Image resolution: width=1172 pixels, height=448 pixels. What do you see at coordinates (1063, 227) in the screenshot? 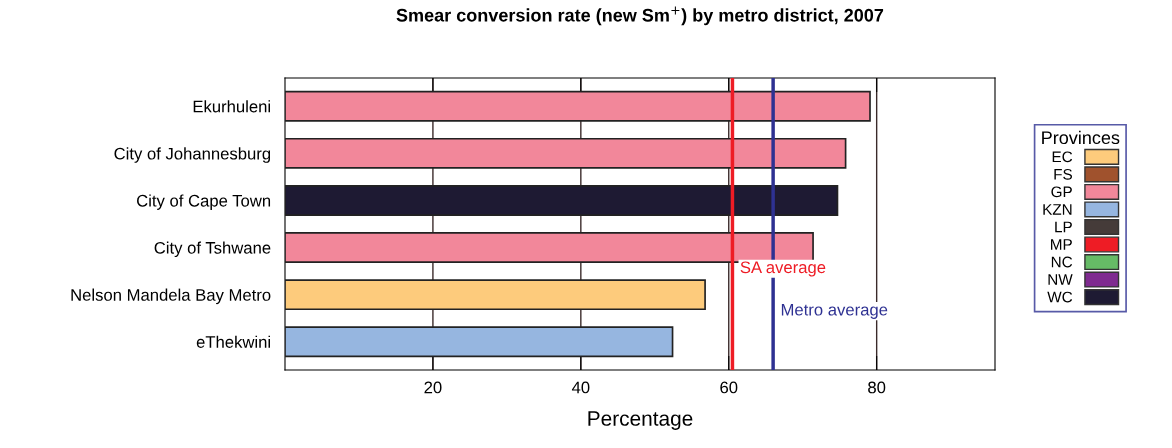
I see `legend-label: LP` at bounding box center [1063, 227].